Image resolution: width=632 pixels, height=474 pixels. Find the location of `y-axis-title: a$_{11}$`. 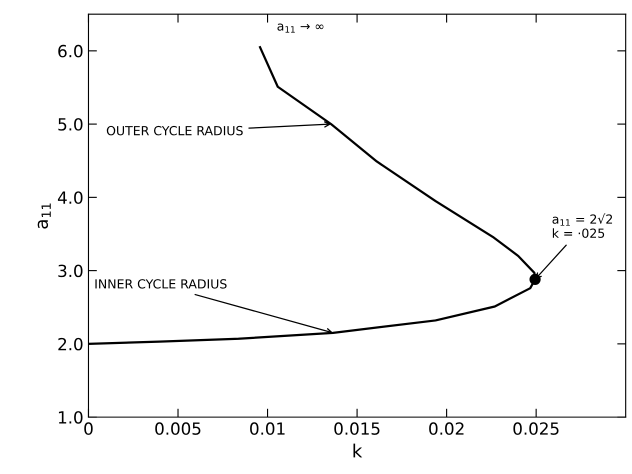

y-axis-title: a$_{11}$ is located at coordinates (44, 216).